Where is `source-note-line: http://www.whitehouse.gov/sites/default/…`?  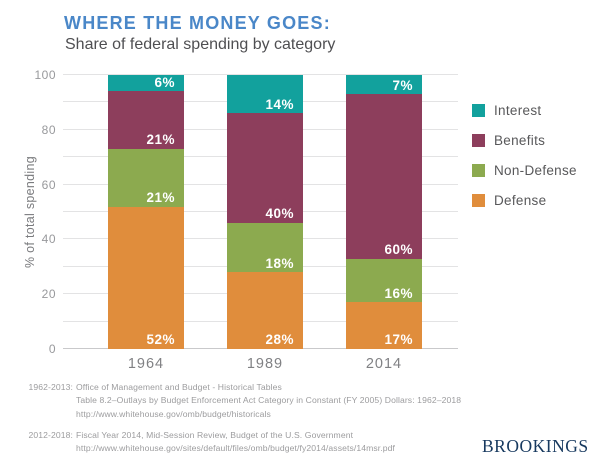
source-note-line: http://www.whitehouse.gov/sites/default/… is located at coordinates (235, 448).